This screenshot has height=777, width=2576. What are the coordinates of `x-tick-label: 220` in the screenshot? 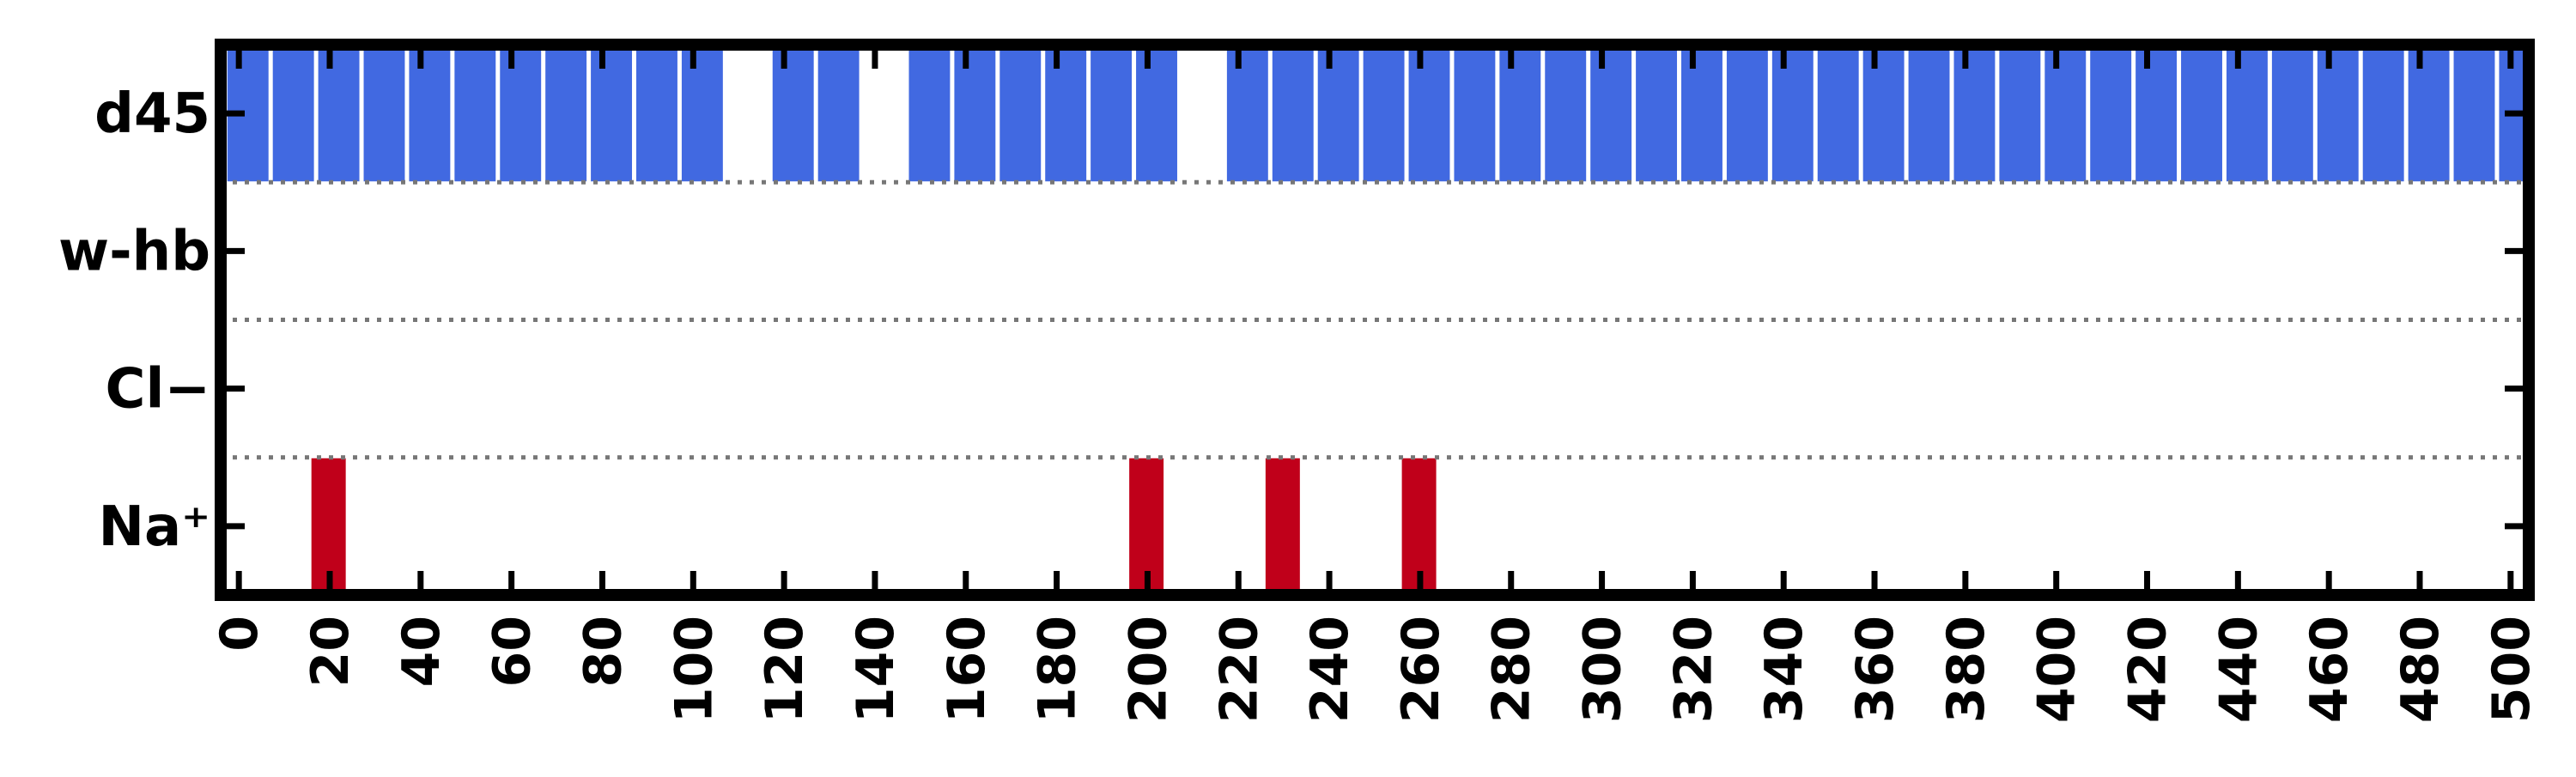 It's located at (1239, 669).